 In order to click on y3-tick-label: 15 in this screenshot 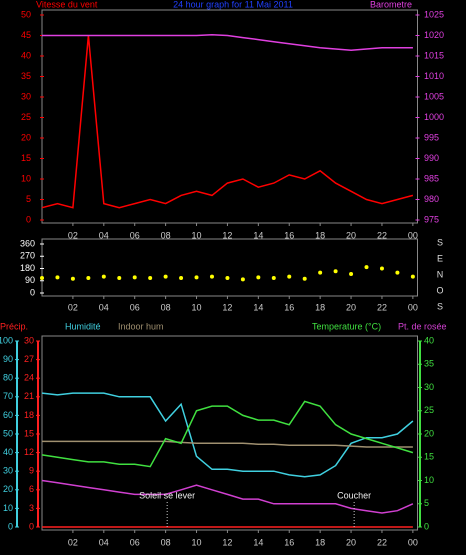, I will do `click(29, 433)`.